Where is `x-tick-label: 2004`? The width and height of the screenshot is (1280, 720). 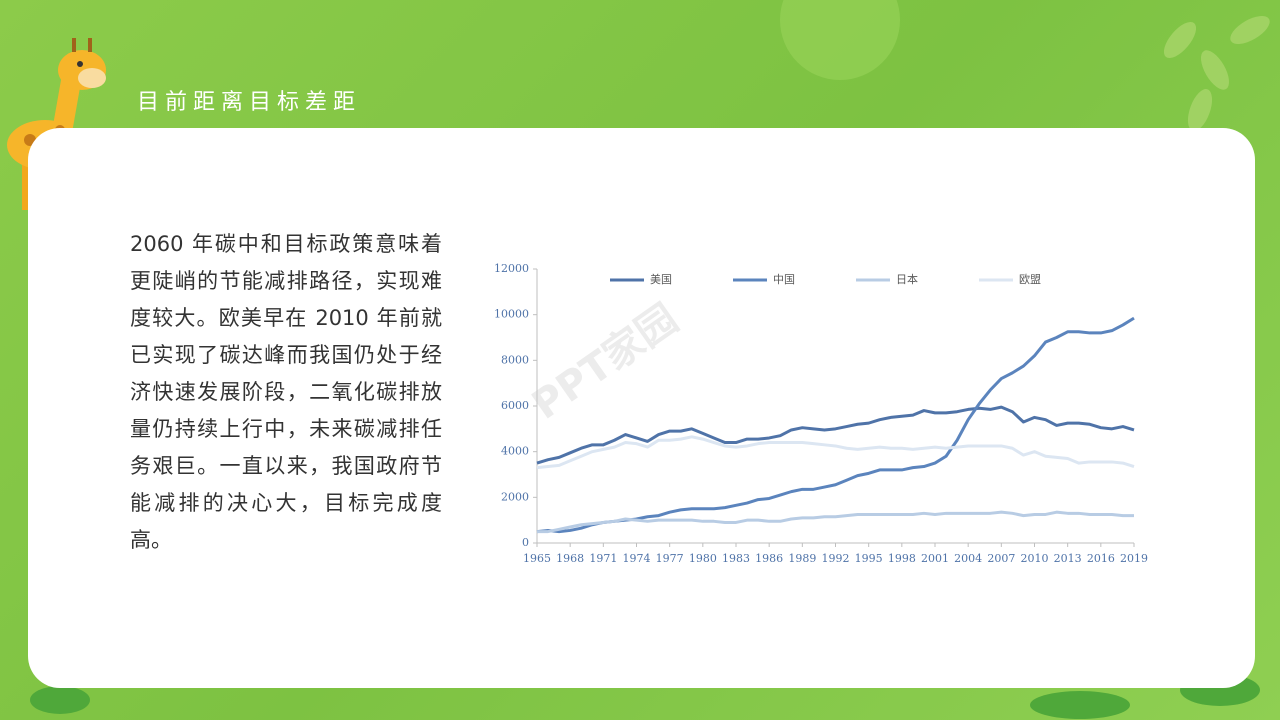
x-tick-label: 2004 is located at coordinates (968, 558).